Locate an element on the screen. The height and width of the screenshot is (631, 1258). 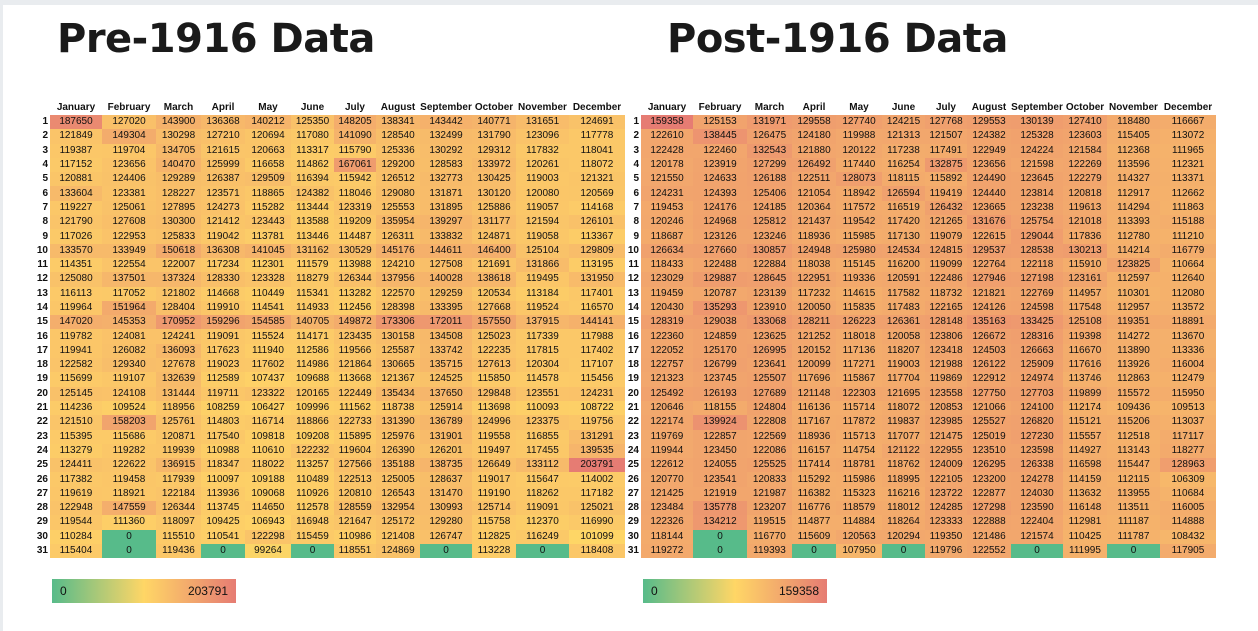
heatmap-cell: 125914 is located at coordinates (446, 408).